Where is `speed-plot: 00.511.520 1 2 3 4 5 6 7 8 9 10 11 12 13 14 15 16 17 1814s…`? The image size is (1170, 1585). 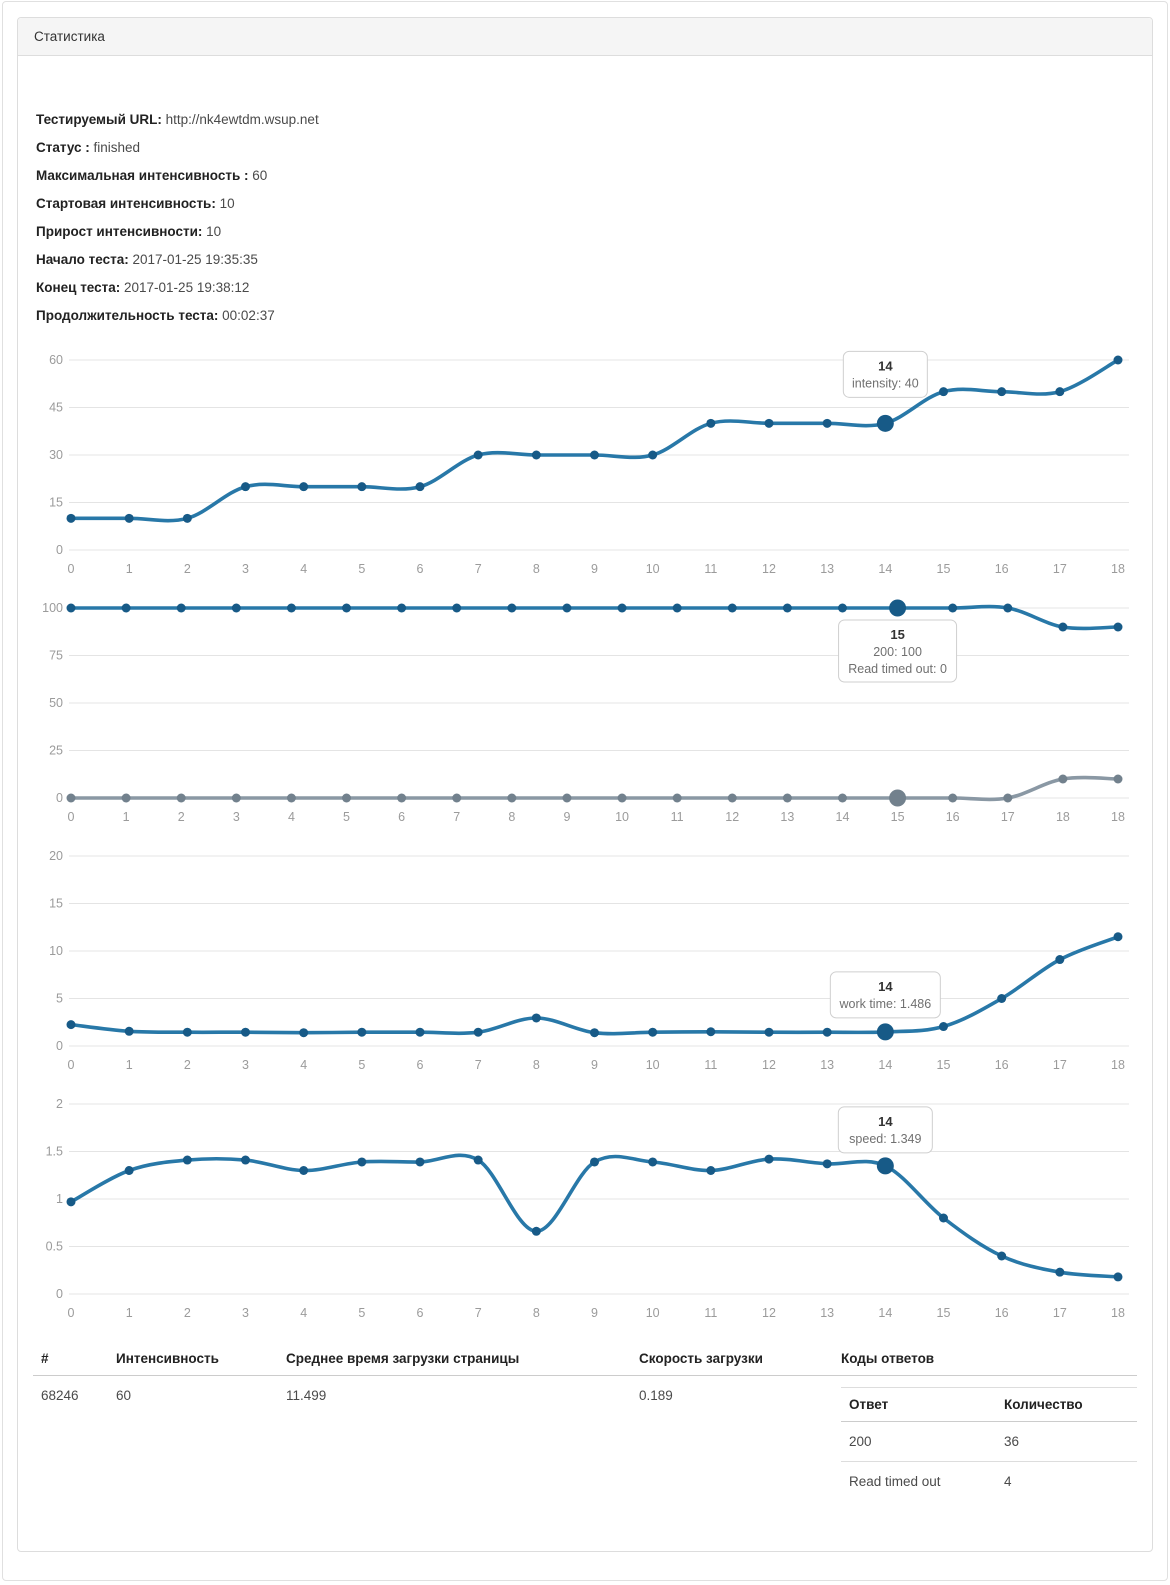
speed-plot: 00.511.520 1 2 3 4 5 6 7 8 9 10 11 12 13 14 15 16 17 1814s… is located at coordinates (586, 1208).